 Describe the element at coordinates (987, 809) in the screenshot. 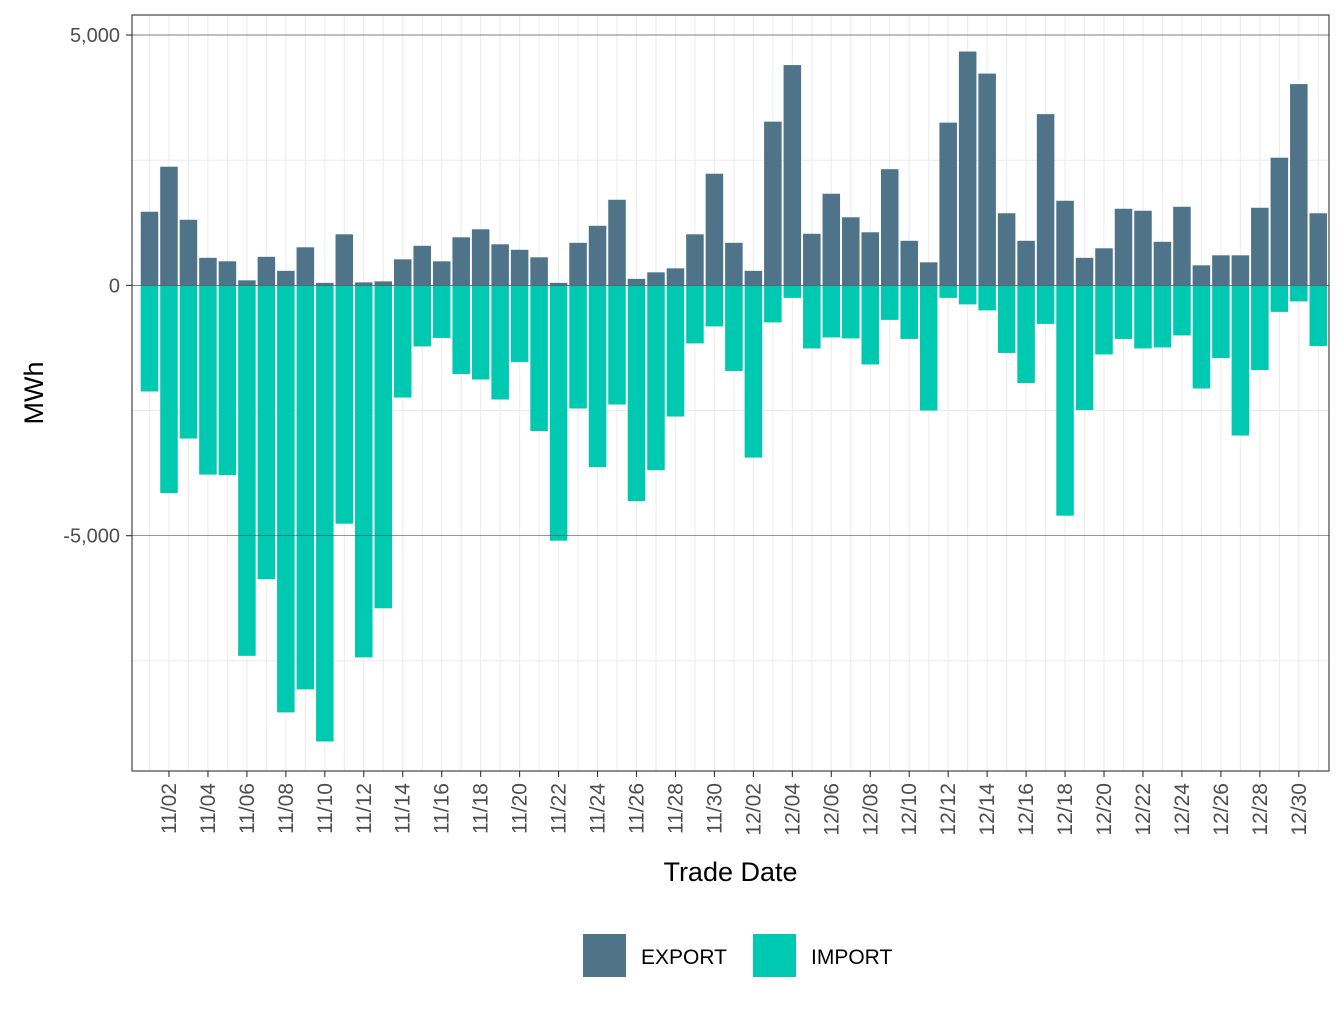

I see `x-tick-label: 12/14` at that location.